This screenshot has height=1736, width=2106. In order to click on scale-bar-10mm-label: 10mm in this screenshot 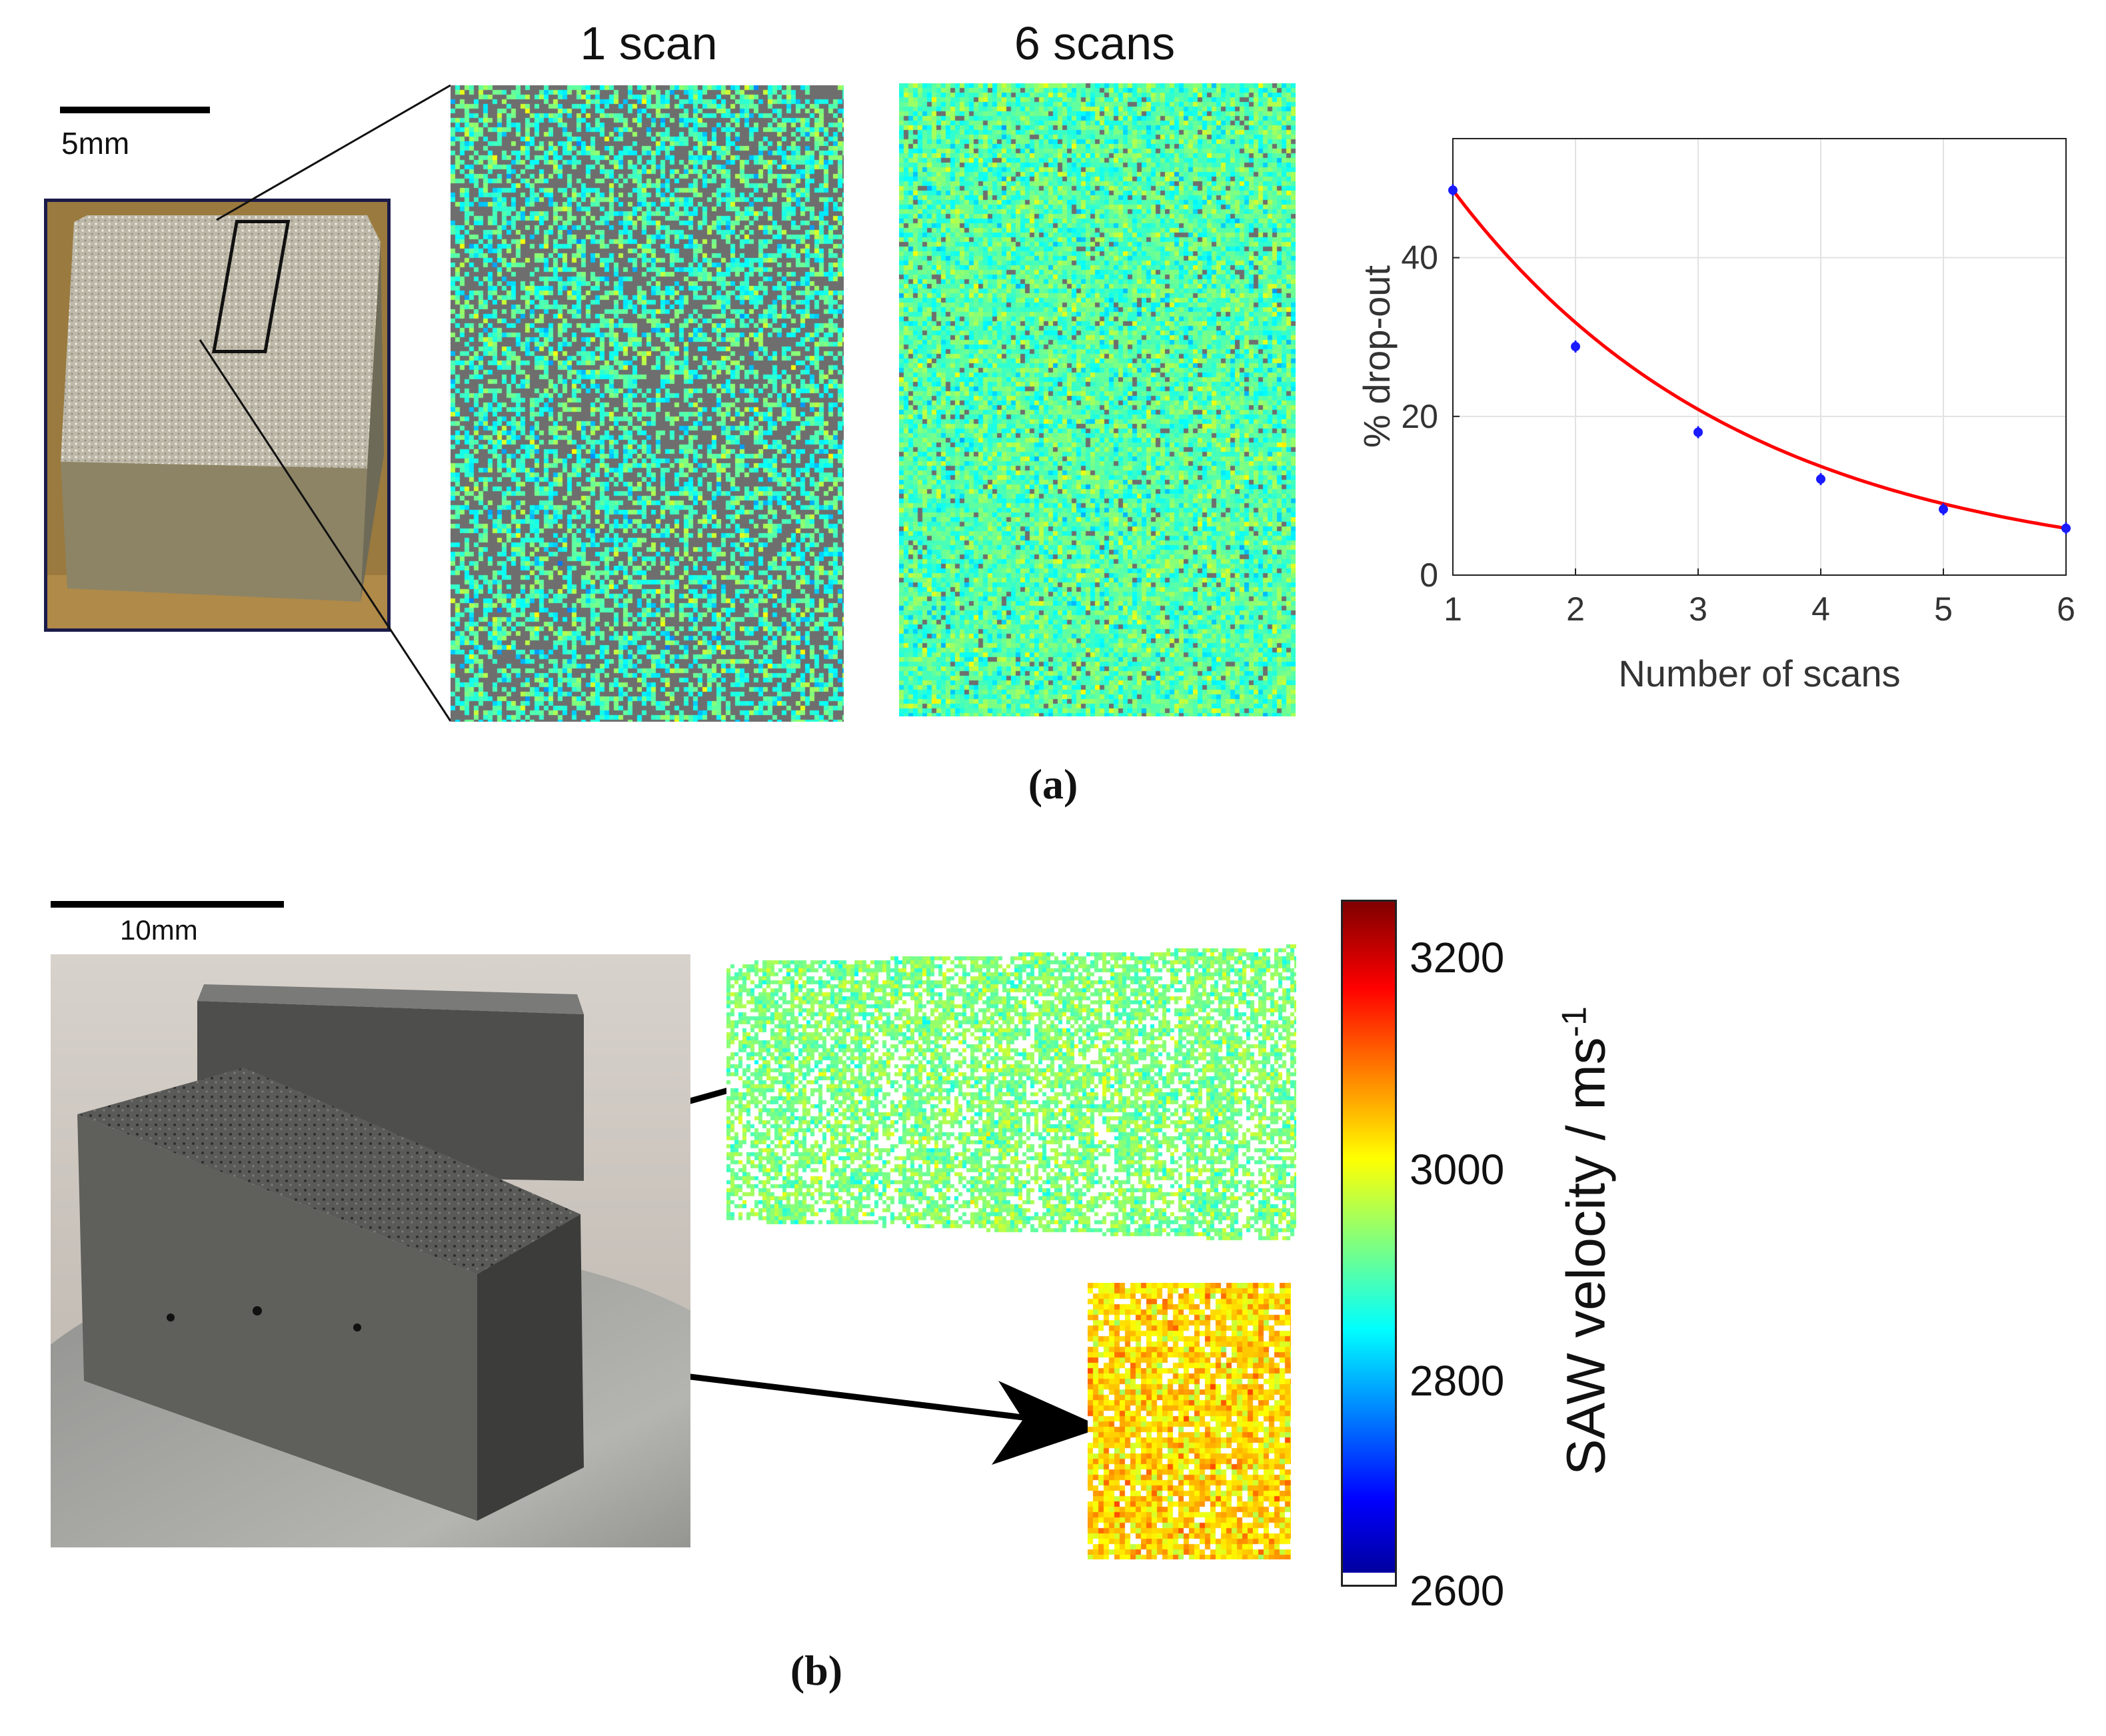, I will do `click(159, 930)`.